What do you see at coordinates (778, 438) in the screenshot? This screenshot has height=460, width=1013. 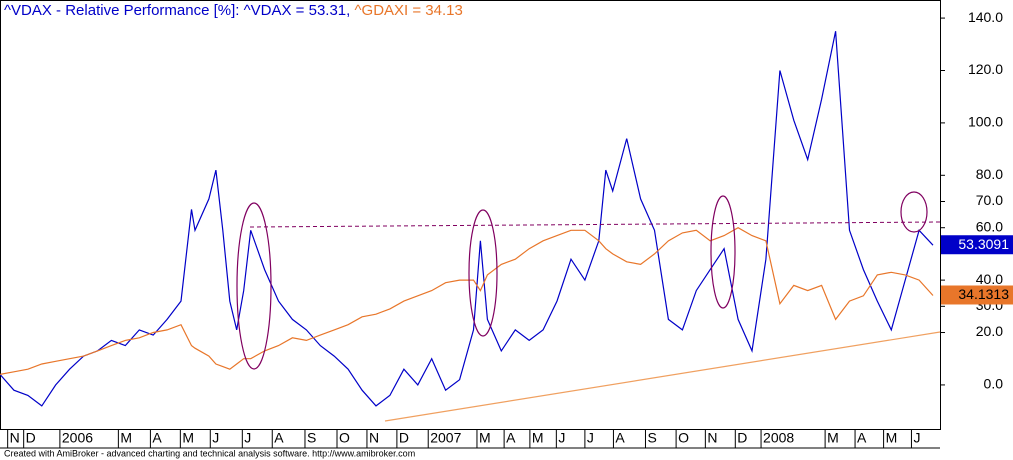 I see `x-tick-label: 2008` at bounding box center [778, 438].